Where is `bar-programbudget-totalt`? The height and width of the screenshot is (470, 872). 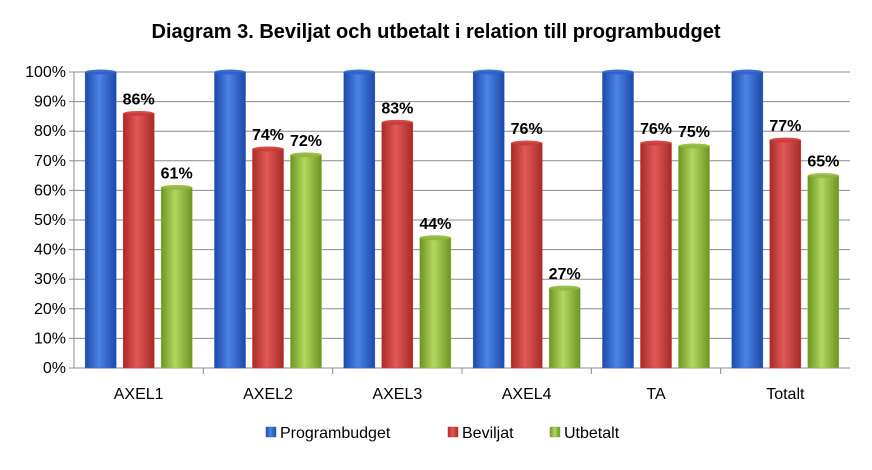 bar-programbudget-totalt is located at coordinates (747, 220).